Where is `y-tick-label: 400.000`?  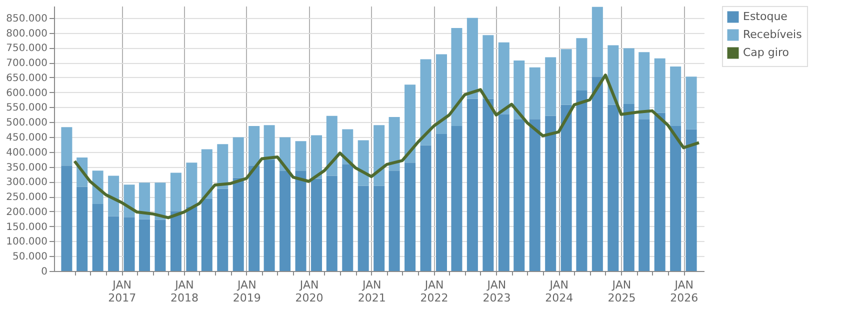 y-tick-label: 400.000 is located at coordinates (27, 152).